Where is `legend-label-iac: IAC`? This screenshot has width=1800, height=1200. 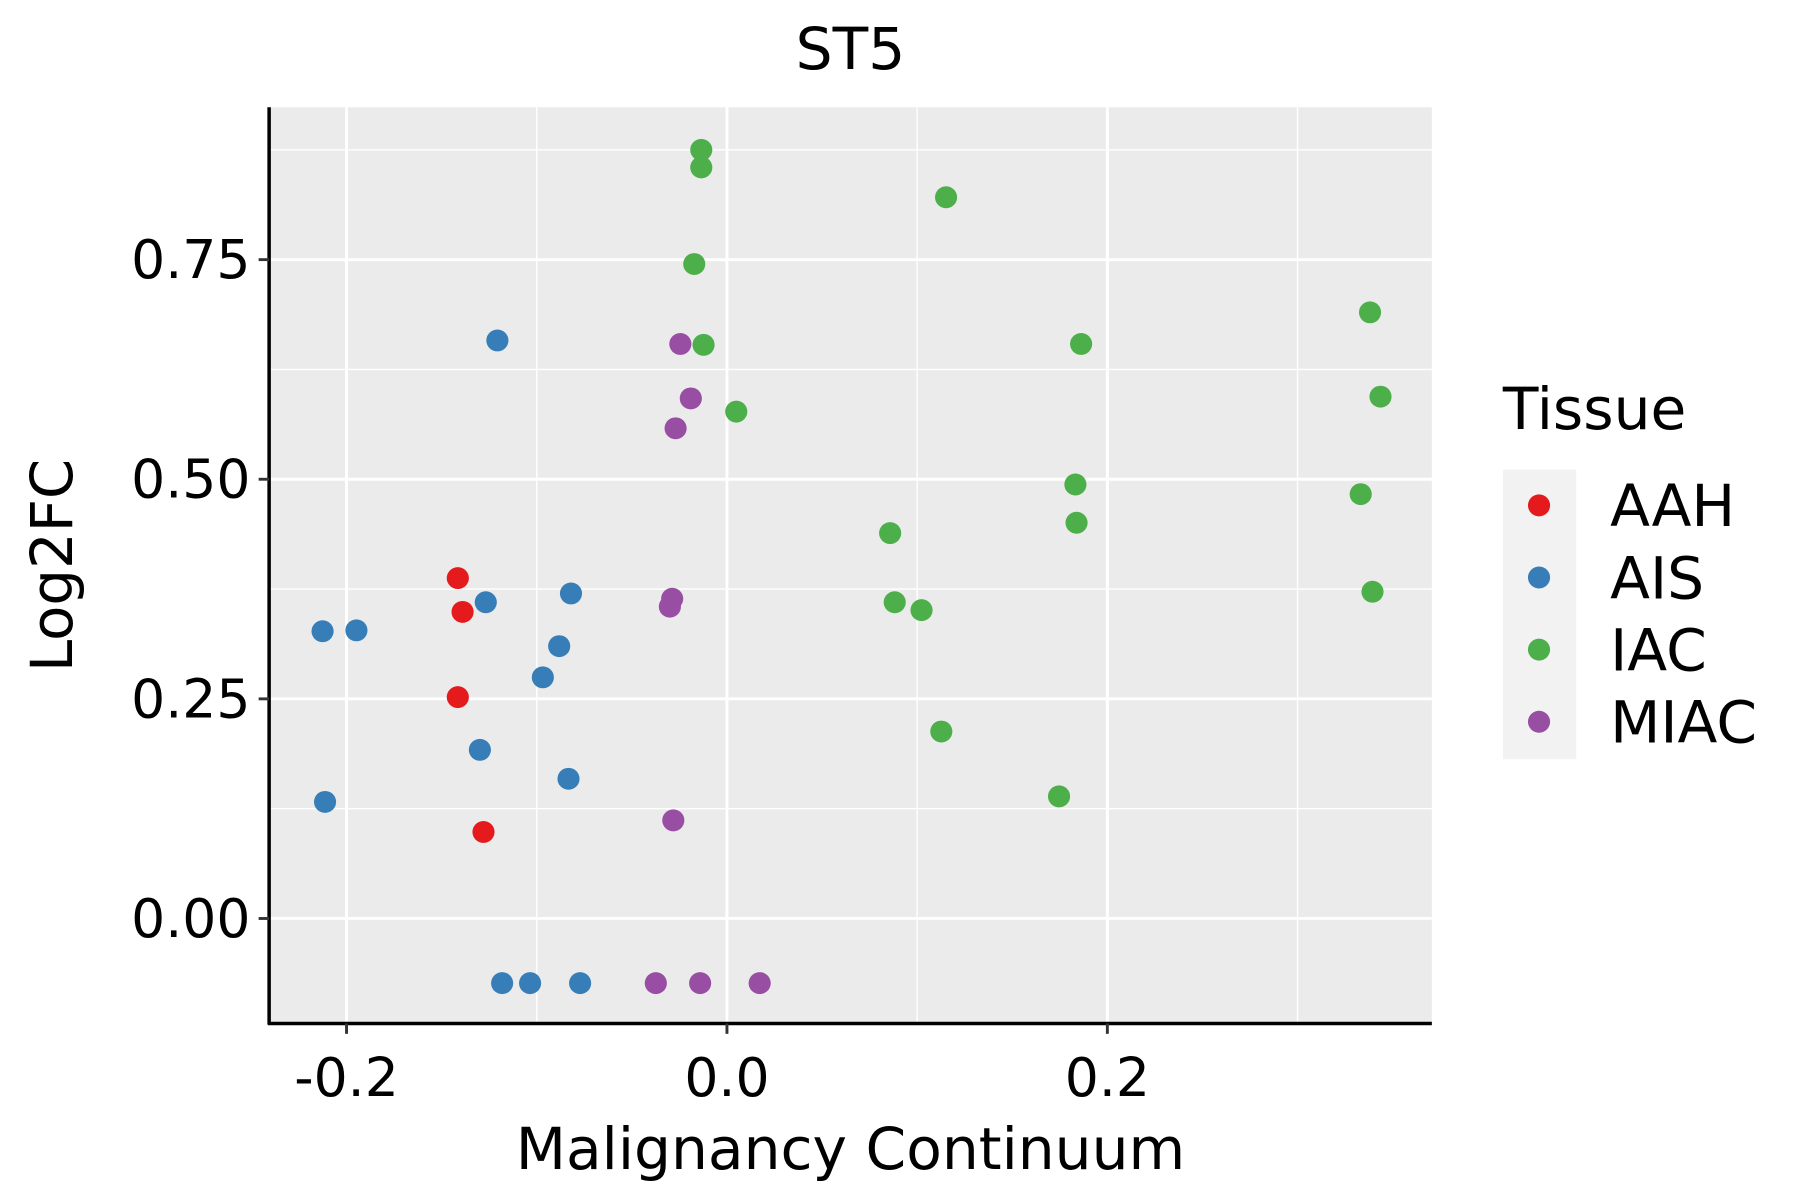
legend-label-iac: IAC is located at coordinates (1658, 651).